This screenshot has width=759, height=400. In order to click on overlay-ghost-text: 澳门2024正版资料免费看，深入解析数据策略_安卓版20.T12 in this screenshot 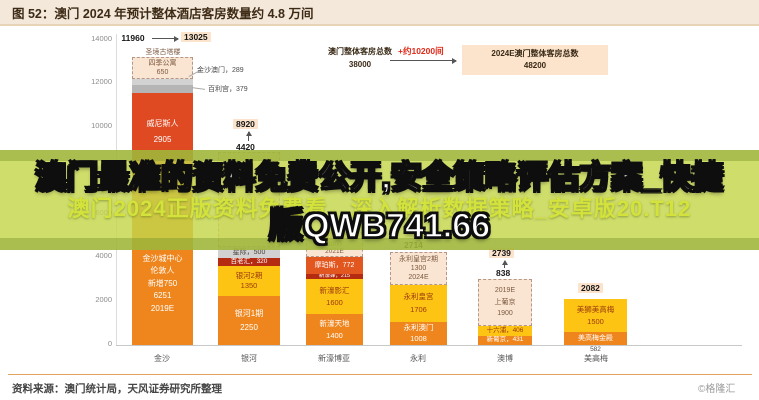, I will do `click(379, 208)`.